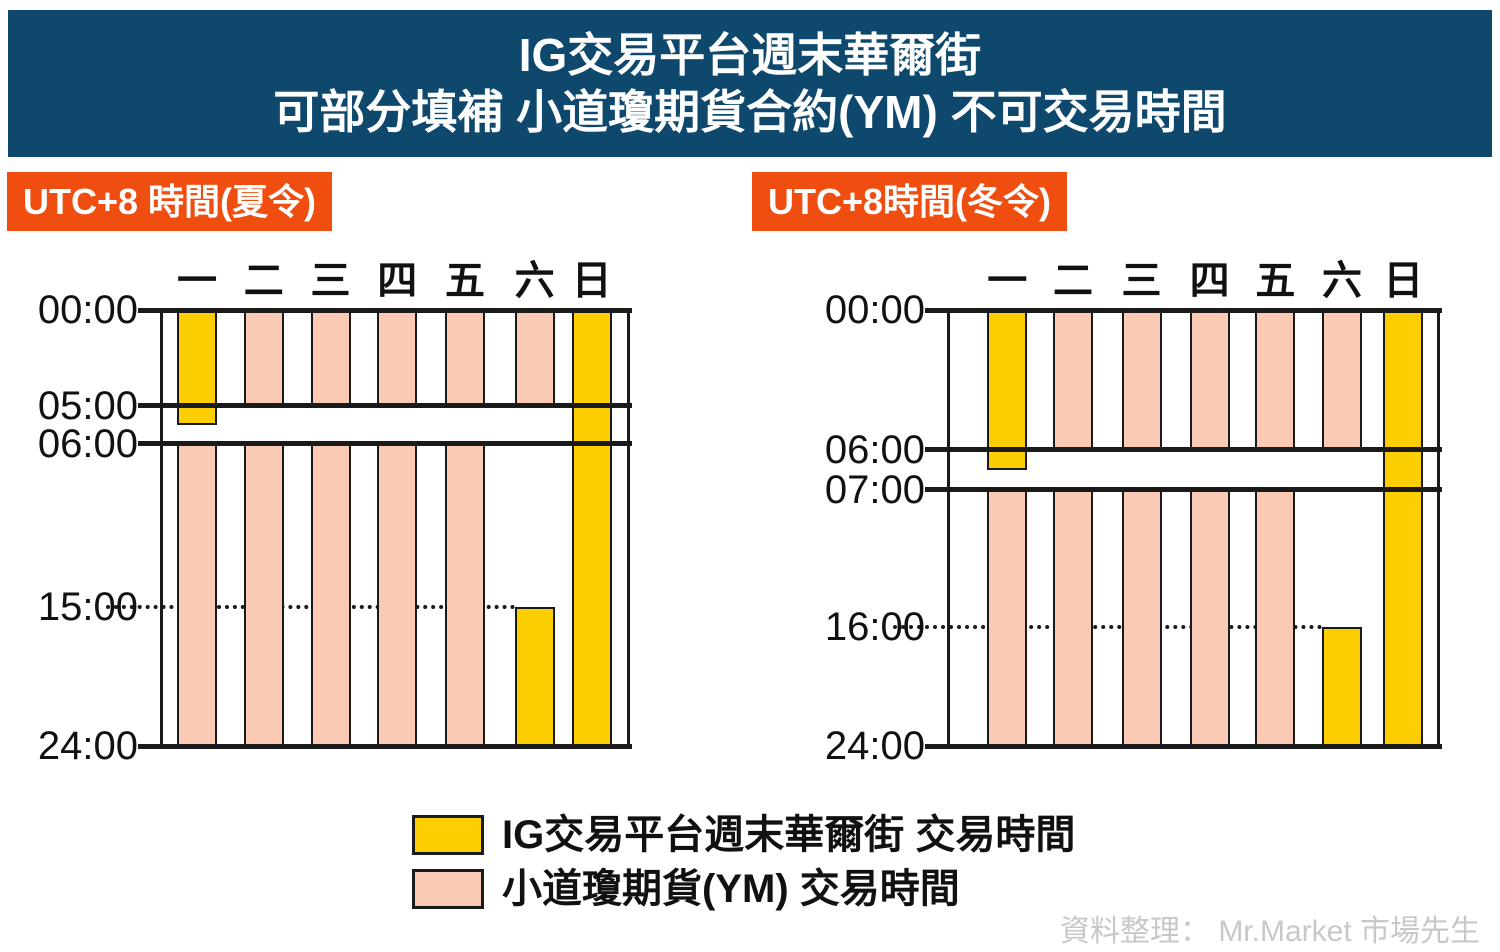 The width and height of the screenshot is (1500, 952). What do you see at coordinates (1341, 686) in the screenshot?
I see `bar-utc8-winter-day6-ig` at bounding box center [1341, 686].